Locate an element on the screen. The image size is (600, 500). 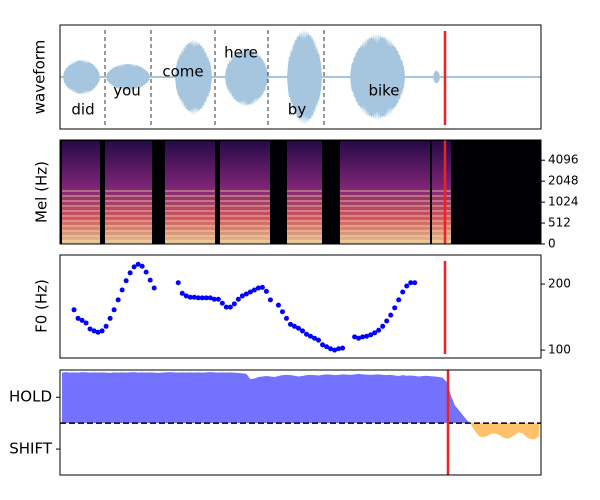
word: here is located at coordinates (241, 53).